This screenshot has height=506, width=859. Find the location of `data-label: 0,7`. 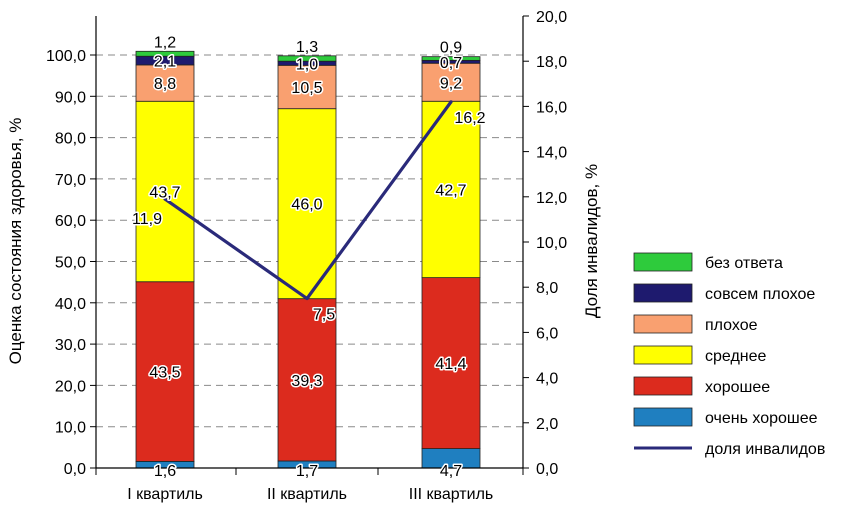

data-label: 0,7 is located at coordinates (451, 63).